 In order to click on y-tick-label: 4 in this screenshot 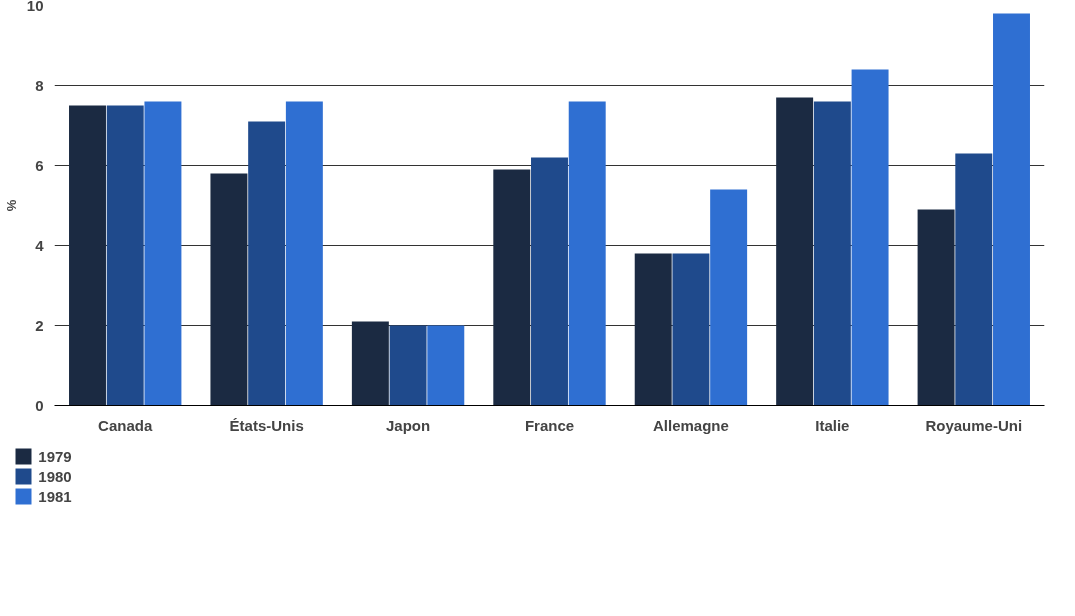, I will do `click(40, 245)`.